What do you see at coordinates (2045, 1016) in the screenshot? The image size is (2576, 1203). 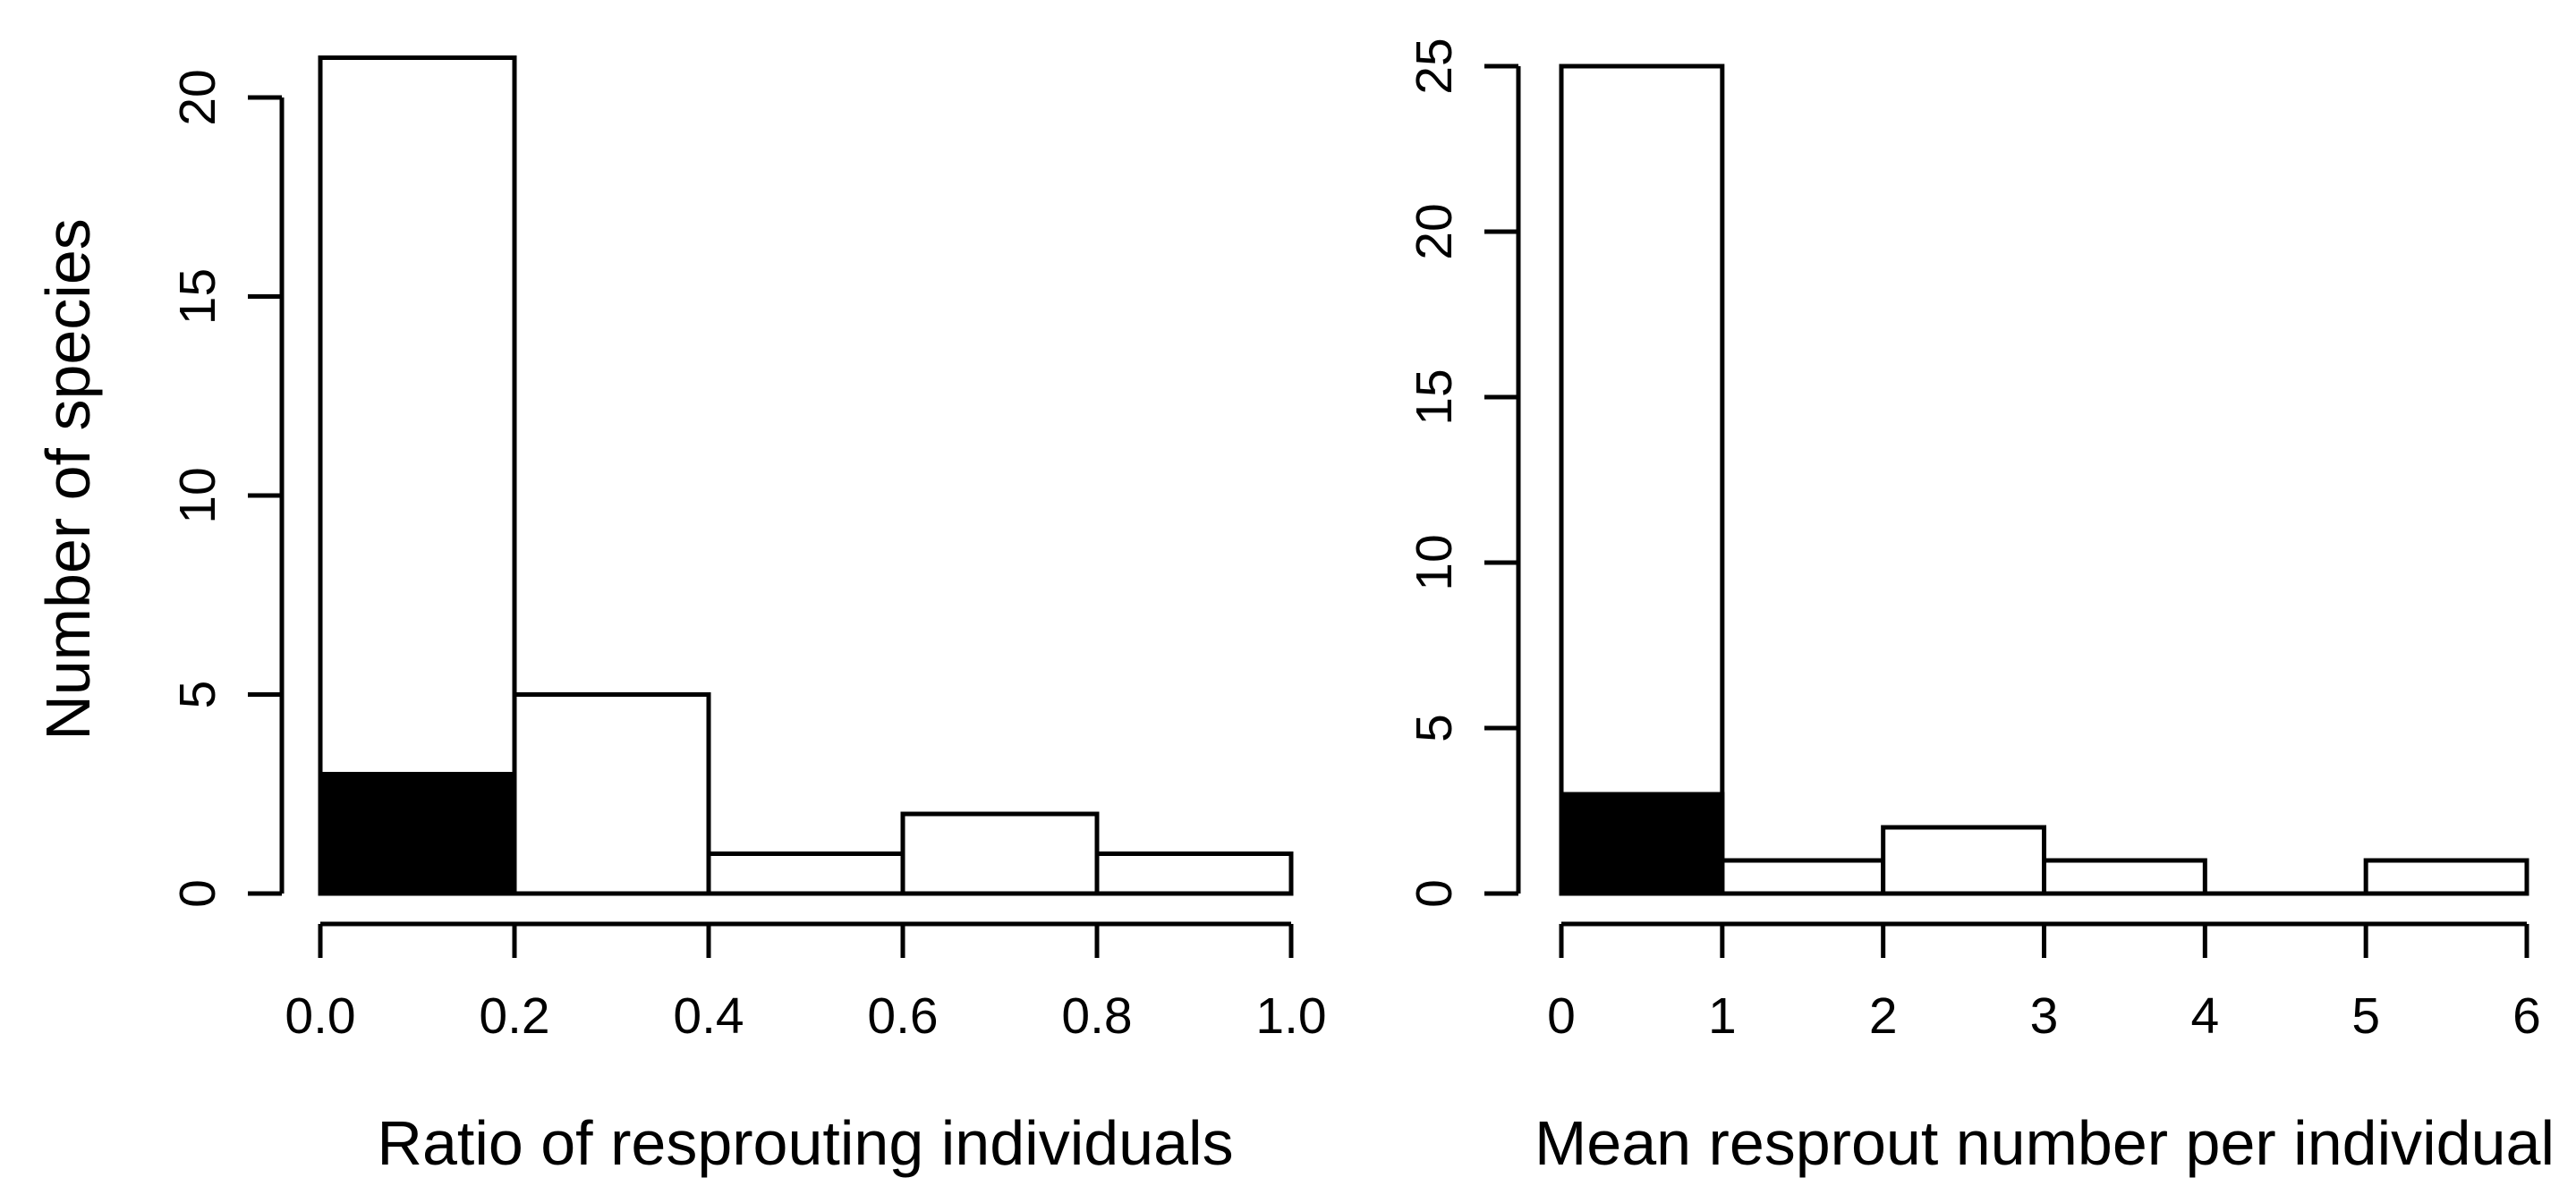 I see `x-tick-label: 3` at bounding box center [2045, 1016].